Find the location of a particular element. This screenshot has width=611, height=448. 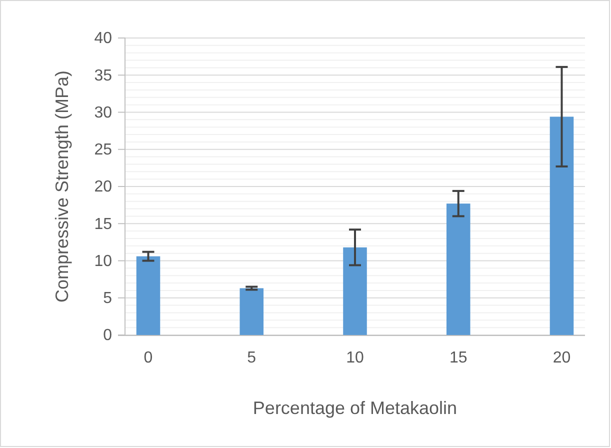

x-tick-label: 0 is located at coordinates (148, 357).